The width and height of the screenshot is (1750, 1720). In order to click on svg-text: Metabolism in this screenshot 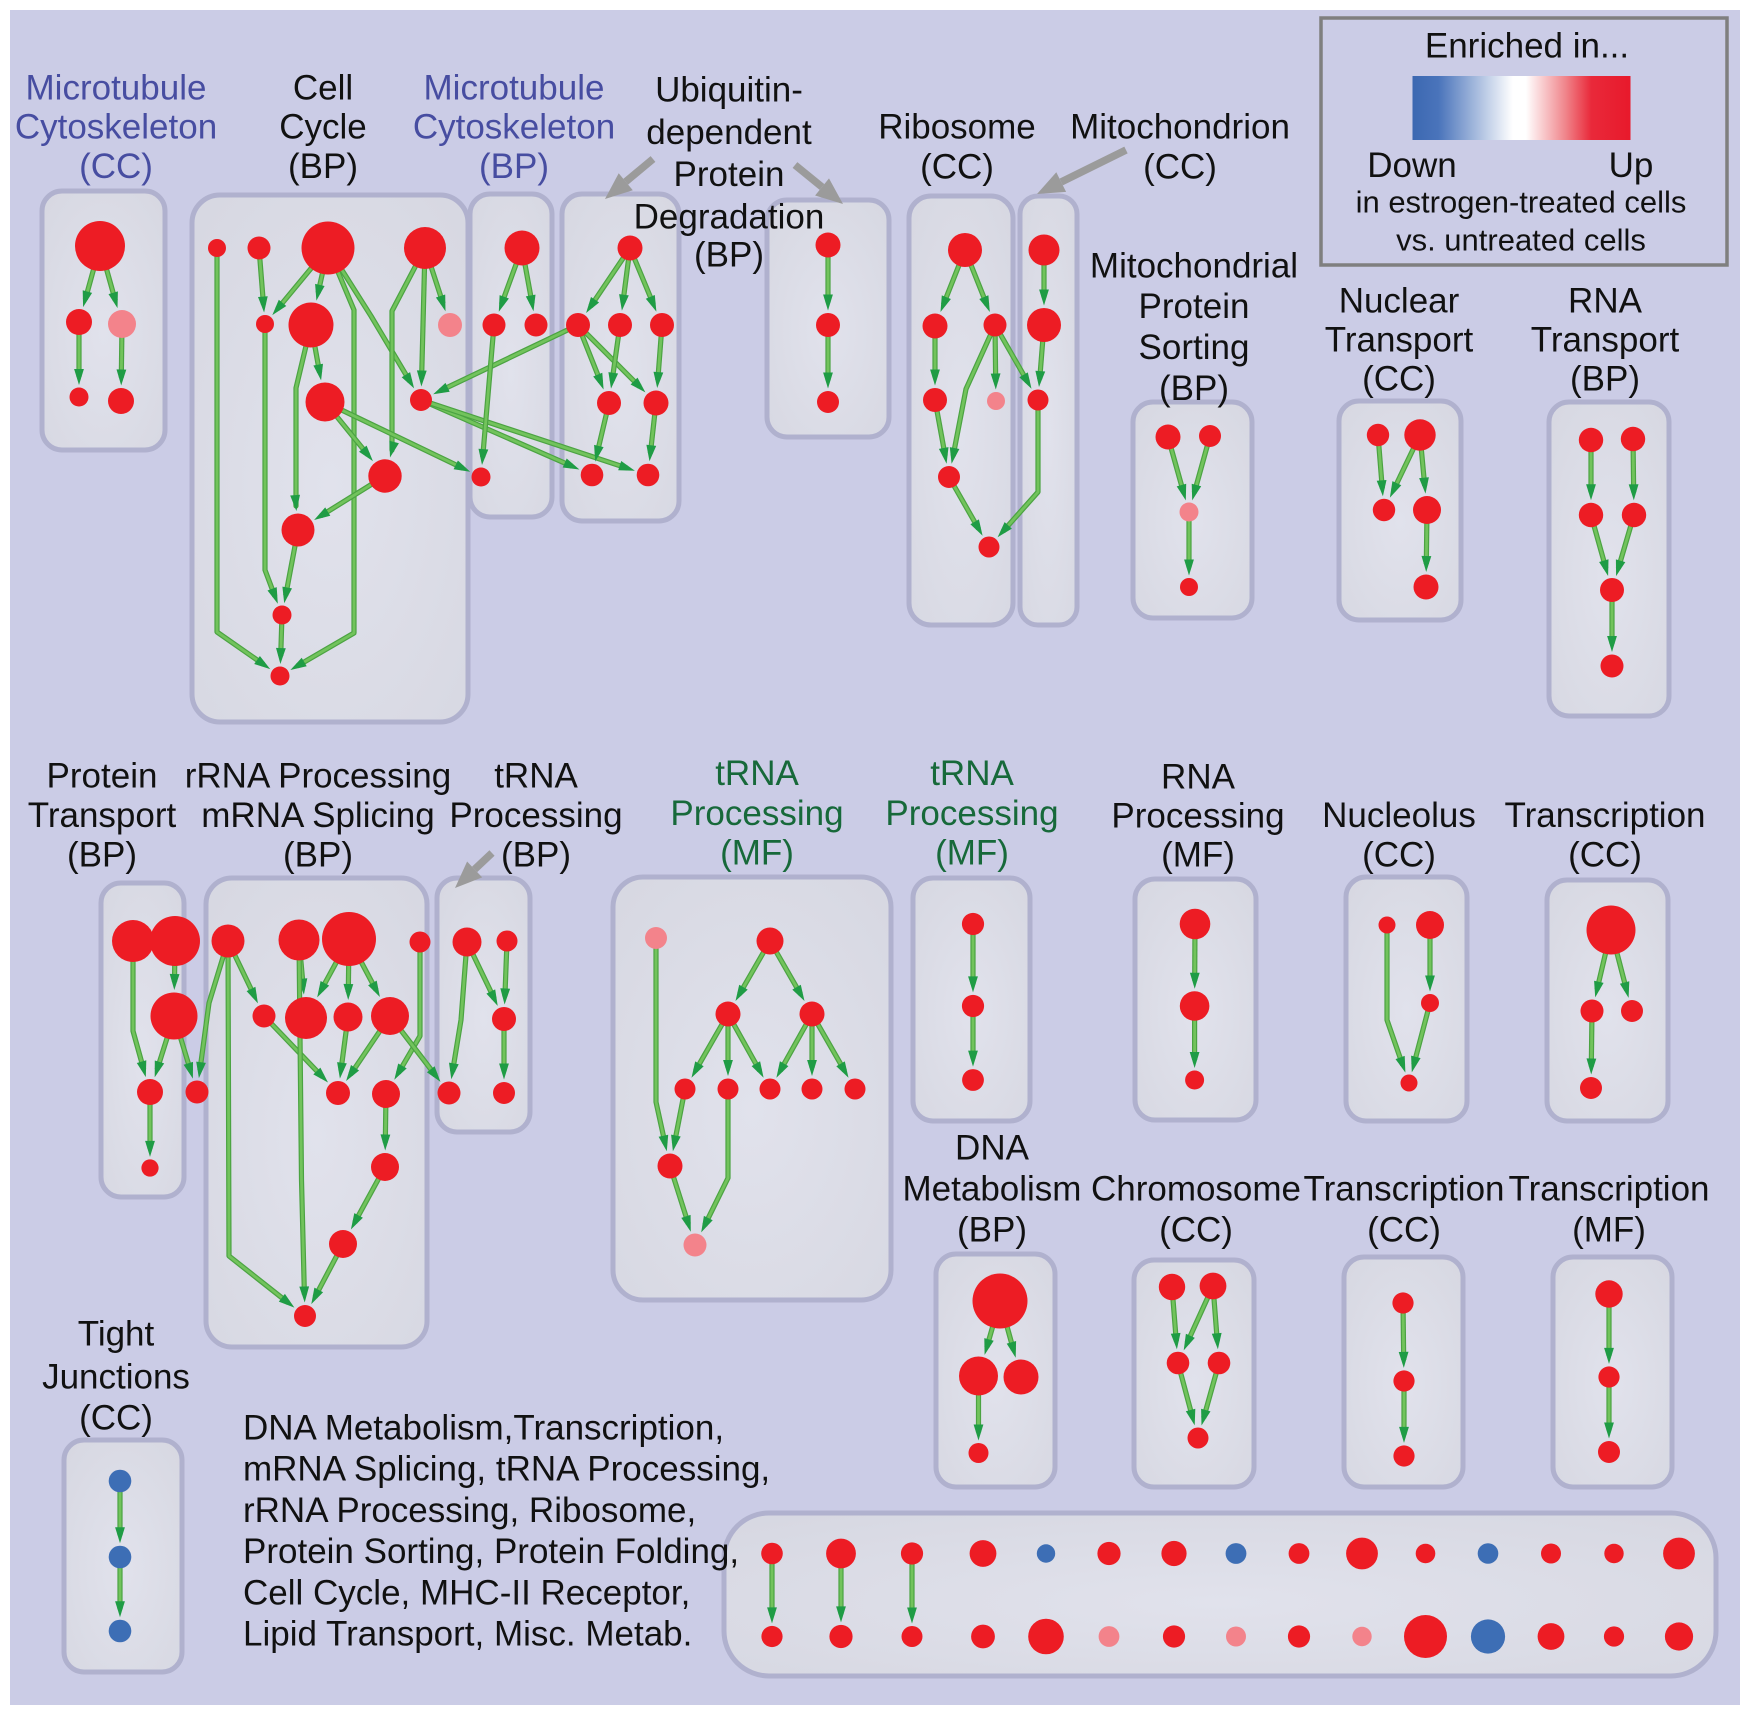, I will do `click(992, 1189)`.